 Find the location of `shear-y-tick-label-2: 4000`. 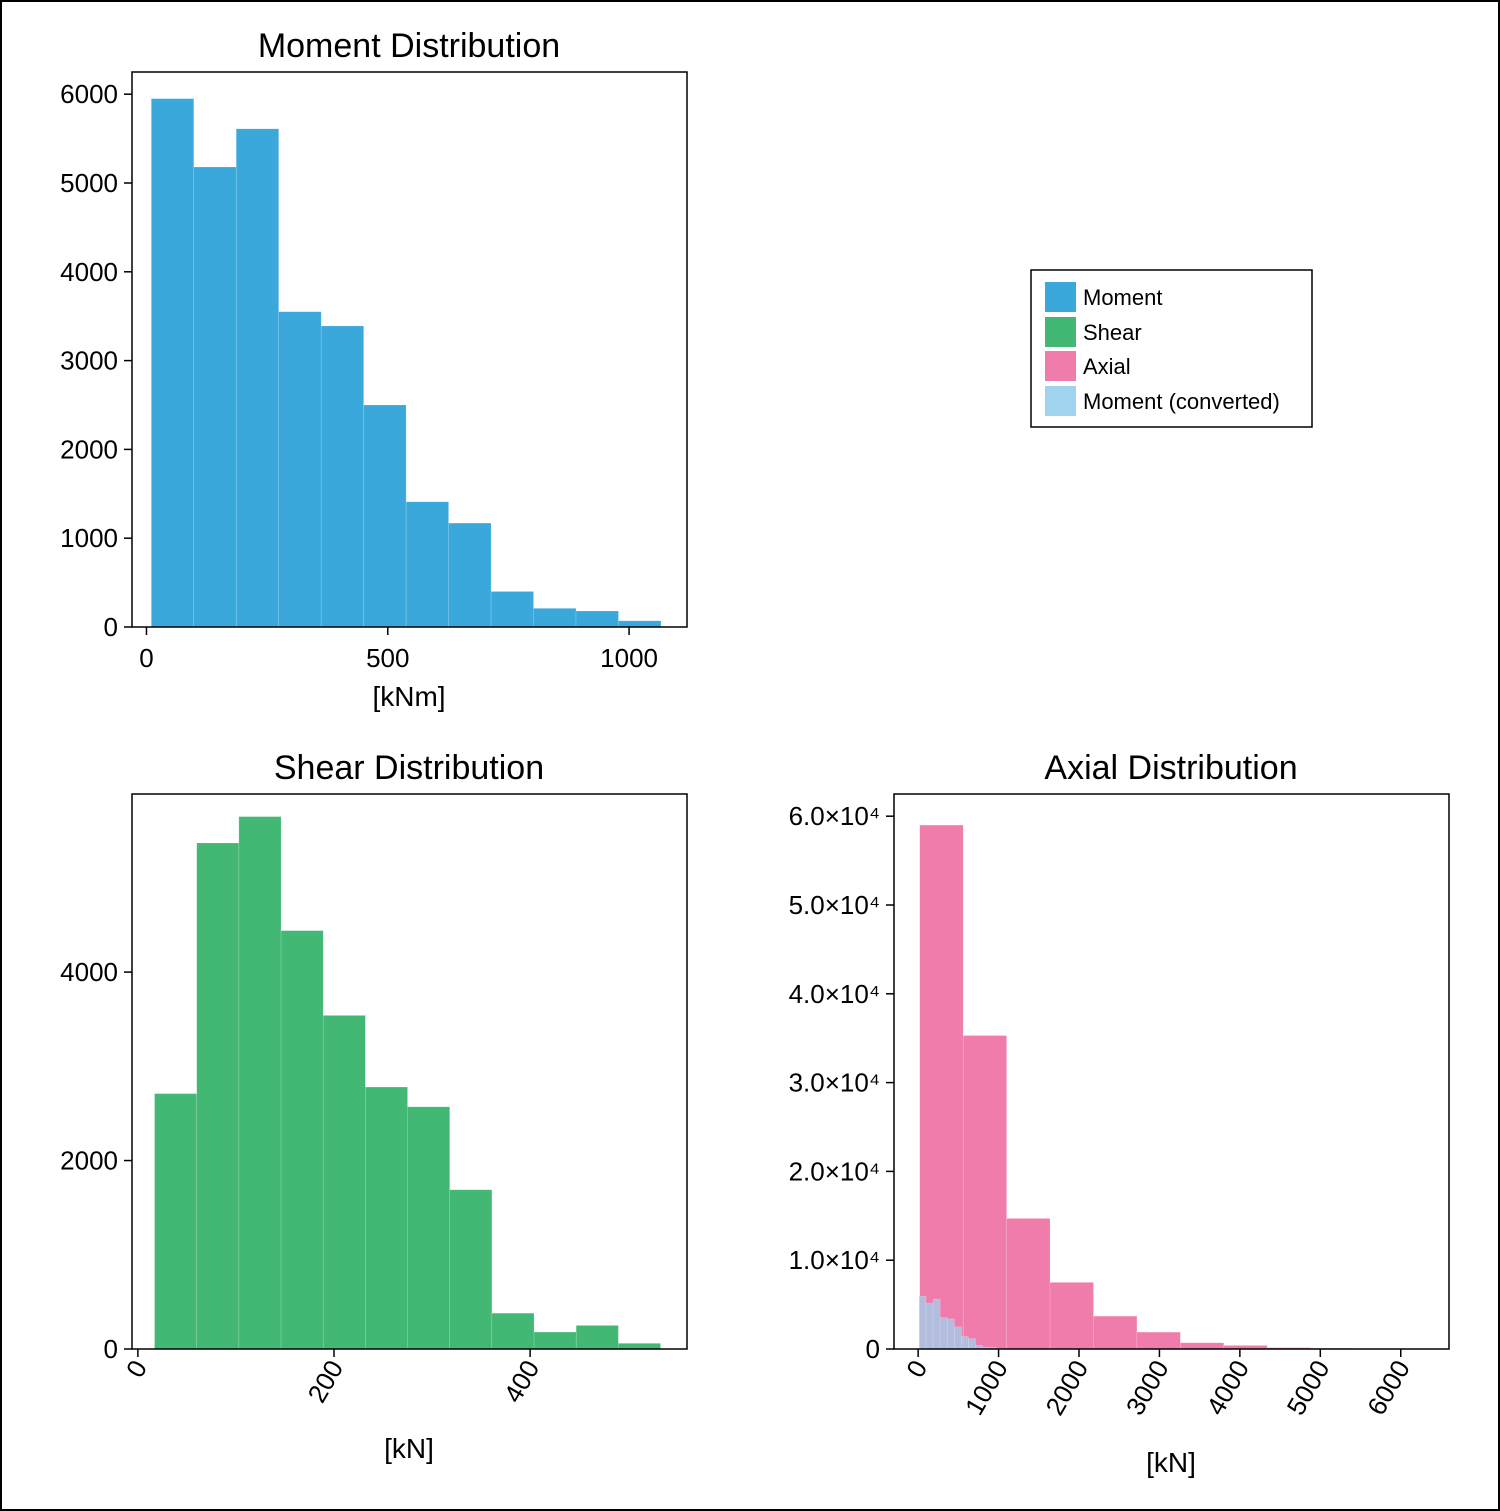

shear-y-tick-label-2: 4000 is located at coordinates (89, 972).